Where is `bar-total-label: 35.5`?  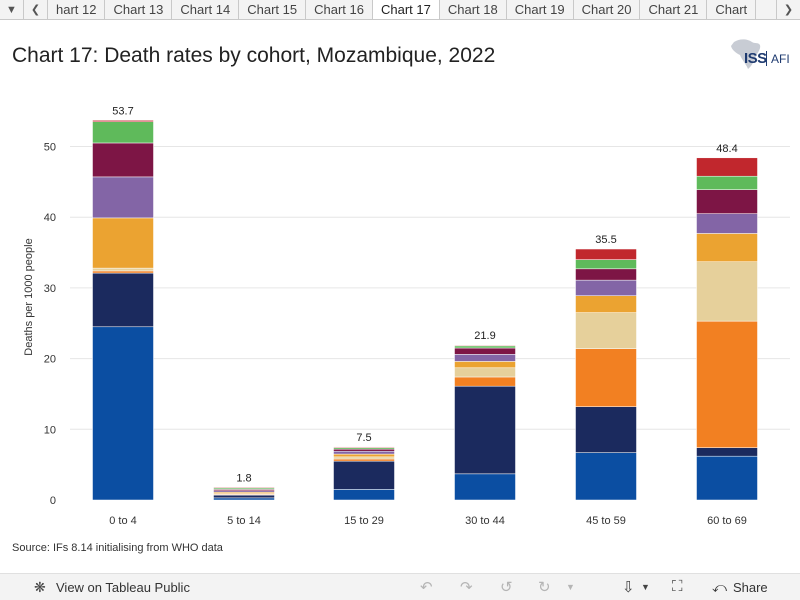
bar-total-label: 35.5 is located at coordinates (605, 240).